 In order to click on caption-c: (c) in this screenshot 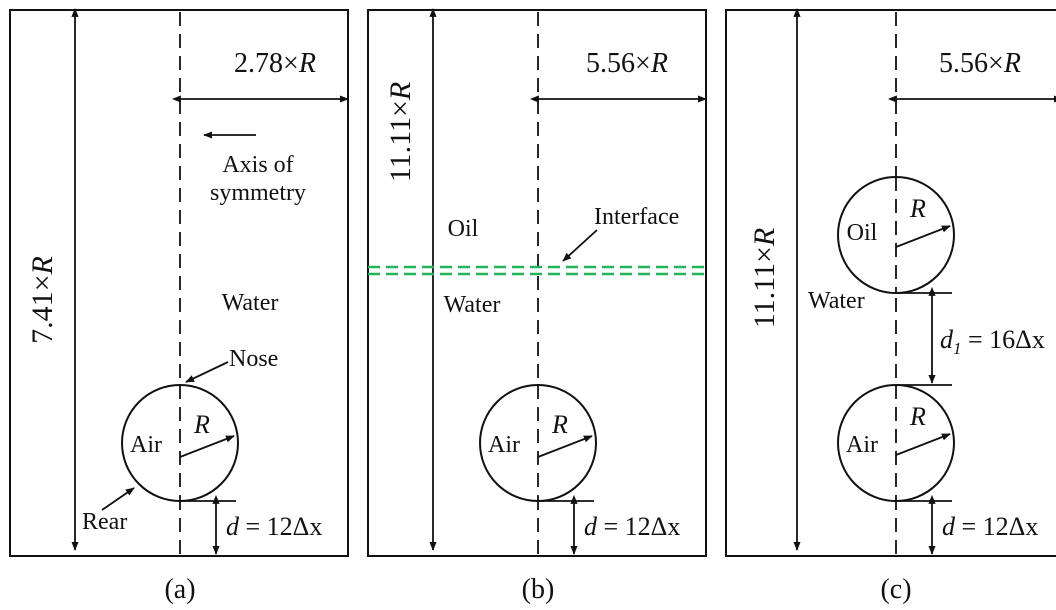, I will do `click(895, 589)`.